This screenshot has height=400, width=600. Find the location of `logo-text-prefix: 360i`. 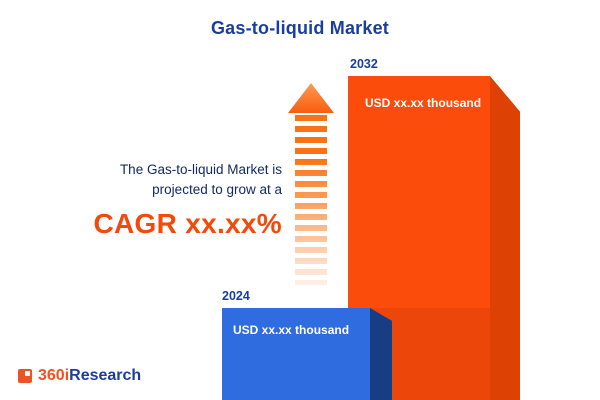

logo-text-prefix: 360i is located at coordinates (54, 375).